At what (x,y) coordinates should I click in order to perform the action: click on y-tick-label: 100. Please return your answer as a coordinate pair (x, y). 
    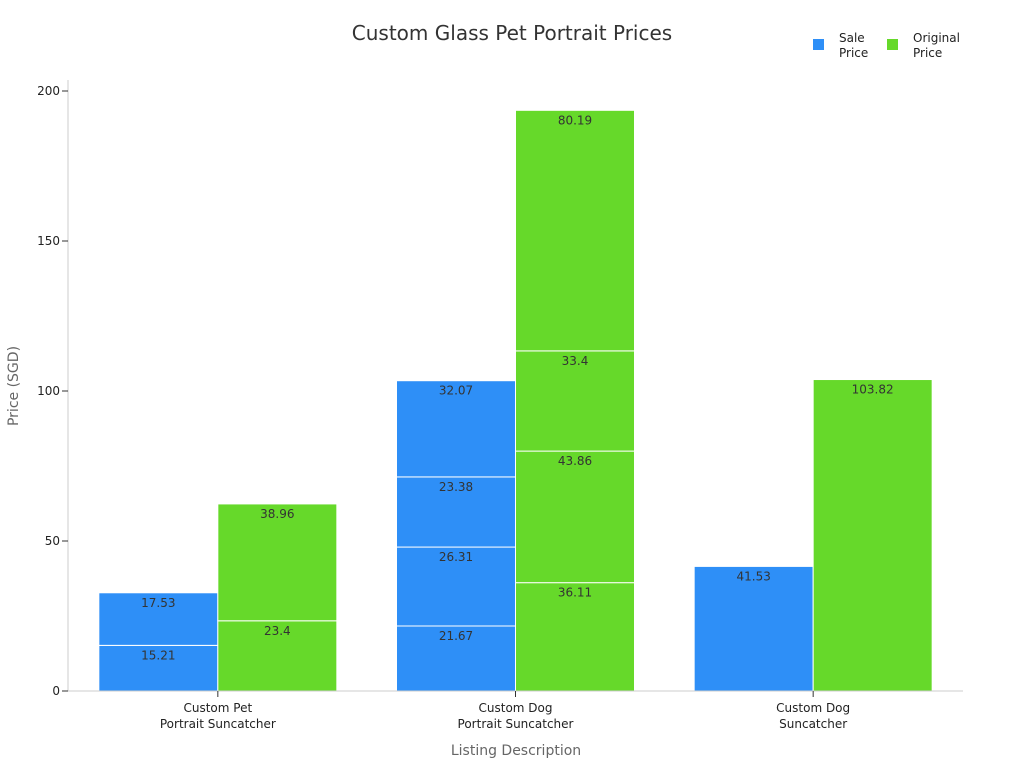
    Looking at the image, I should click on (48, 391).